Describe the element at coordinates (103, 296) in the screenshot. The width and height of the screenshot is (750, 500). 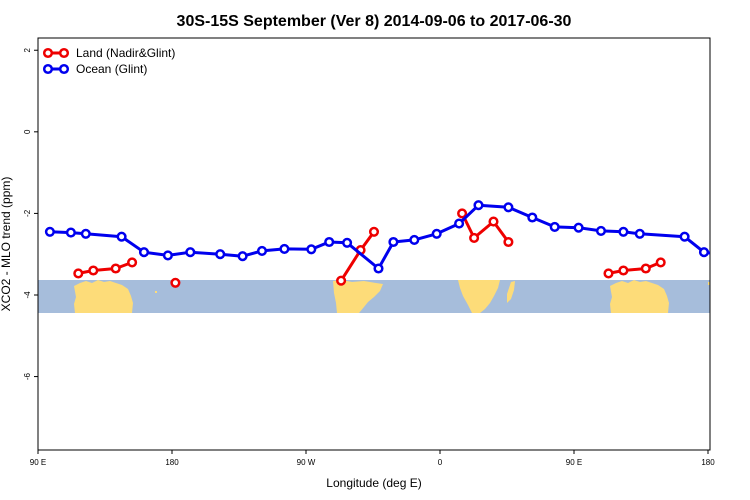
I see `land-australia` at that location.